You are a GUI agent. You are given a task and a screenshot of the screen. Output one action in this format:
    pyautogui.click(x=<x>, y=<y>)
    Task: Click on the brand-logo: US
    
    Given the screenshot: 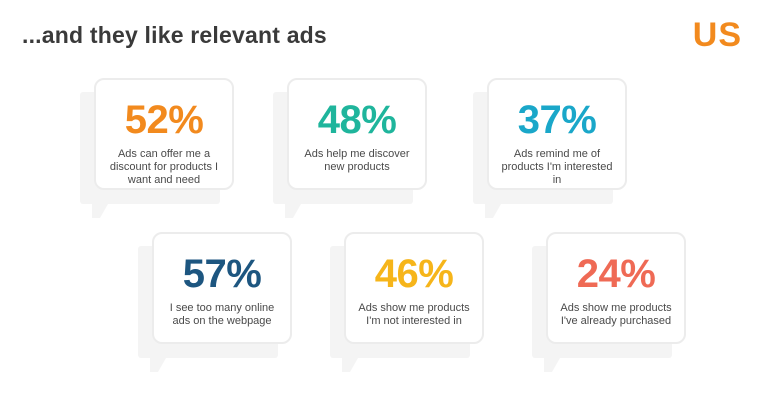 What is the action you would take?
    pyautogui.click(x=717, y=35)
    